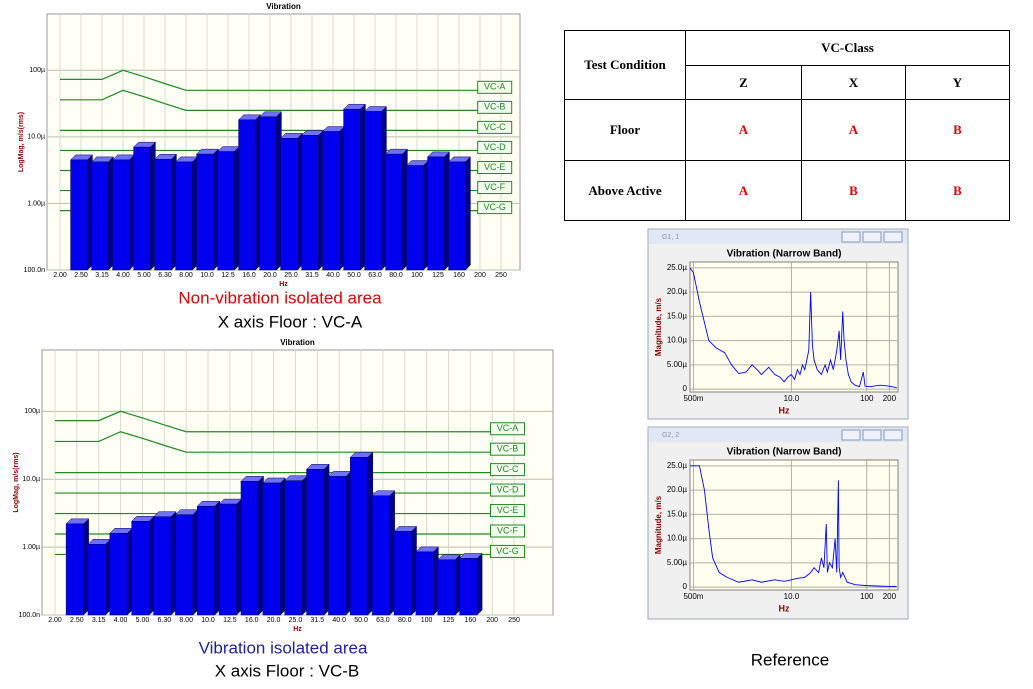 This screenshot has width=1033, height=689. I want to click on x-tick-label: 40.0, so click(333, 275).